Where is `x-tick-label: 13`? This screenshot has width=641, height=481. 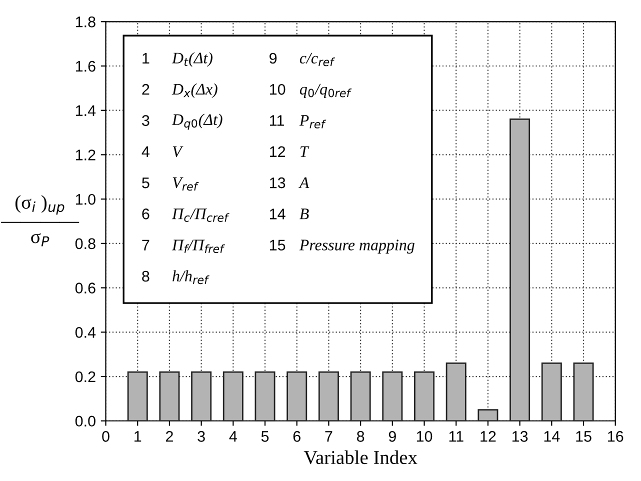 x-tick-label: 13 is located at coordinates (520, 436).